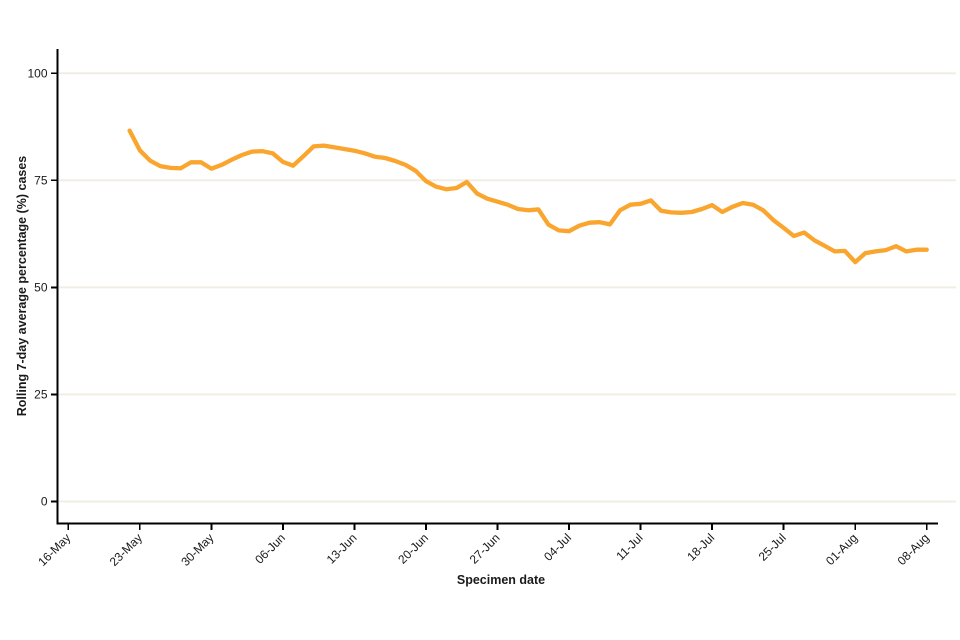 Image resolution: width=960 pixels, height=640 pixels. Describe the element at coordinates (485, 549) in the screenshot. I see `x-tick-label-27-Jun: 27-Jun` at that location.